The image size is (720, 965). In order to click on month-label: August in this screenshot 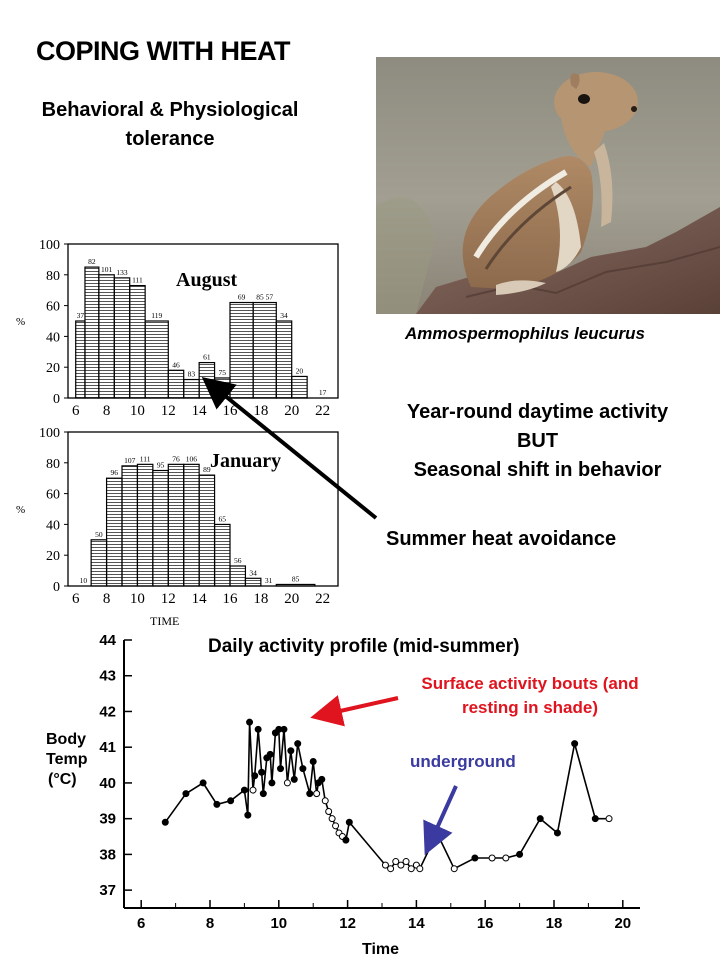, I will do `click(206, 280)`.